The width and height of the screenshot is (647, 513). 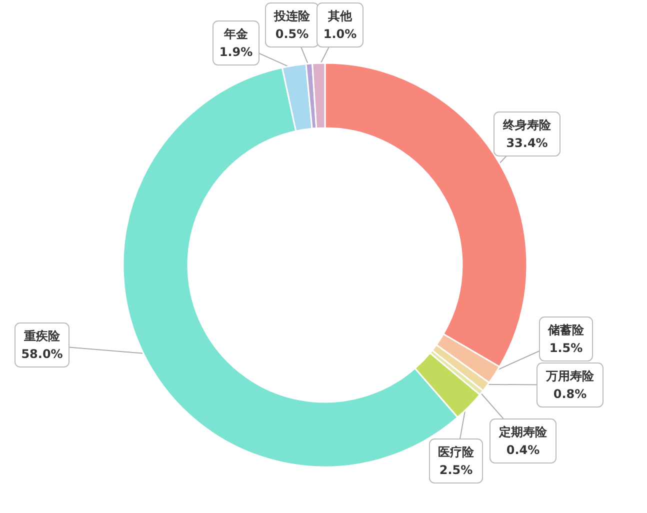 What do you see at coordinates (523, 450) in the screenshot?
I see `data-label: 0.4%` at bounding box center [523, 450].